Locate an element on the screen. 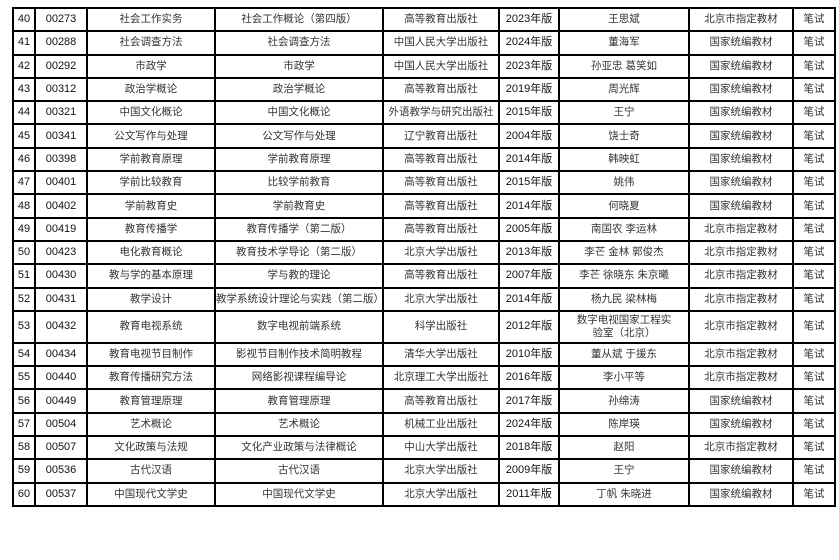  course-name-cell: 教育传播学 is located at coordinates (151, 229).